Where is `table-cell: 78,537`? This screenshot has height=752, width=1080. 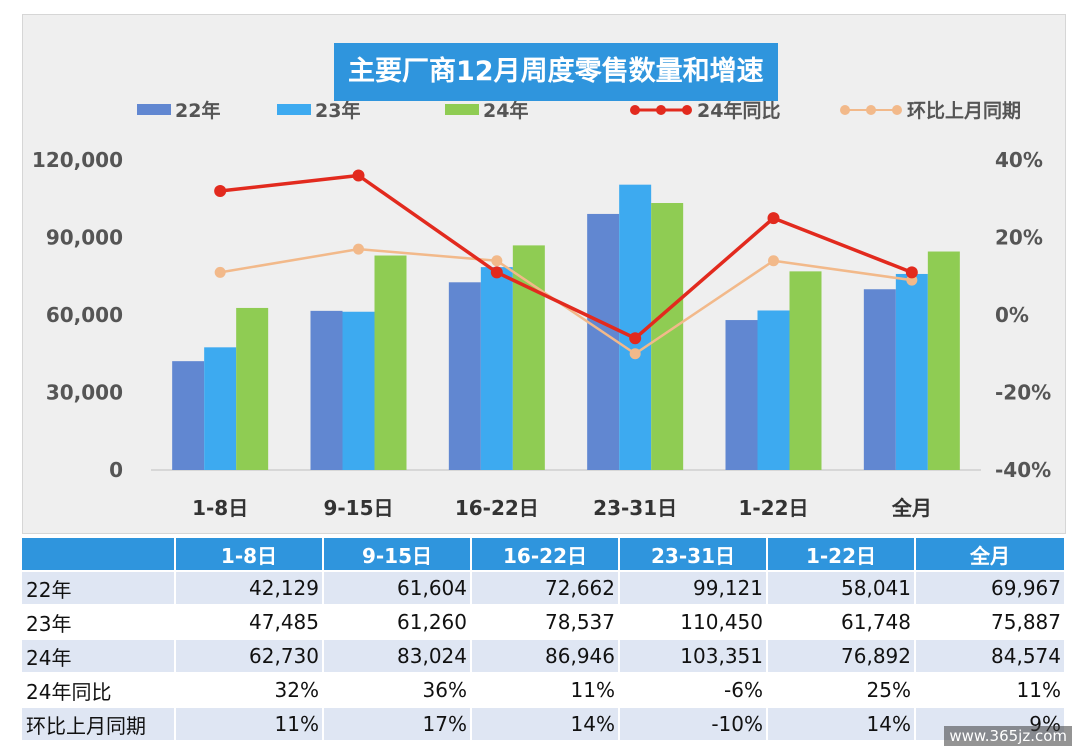 table-cell: 78,537 is located at coordinates (546, 621).